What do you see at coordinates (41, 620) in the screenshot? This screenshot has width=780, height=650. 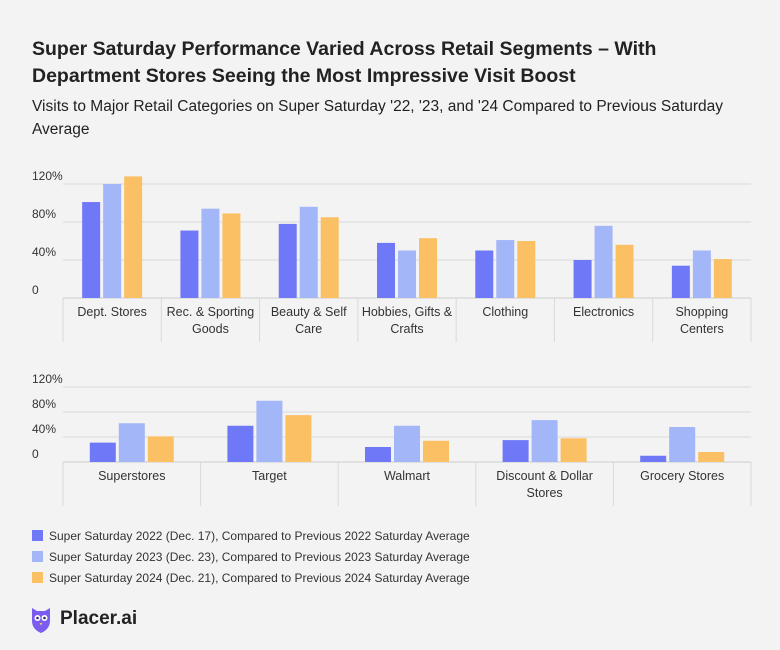 I see `placer-owl-icon` at bounding box center [41, 620].